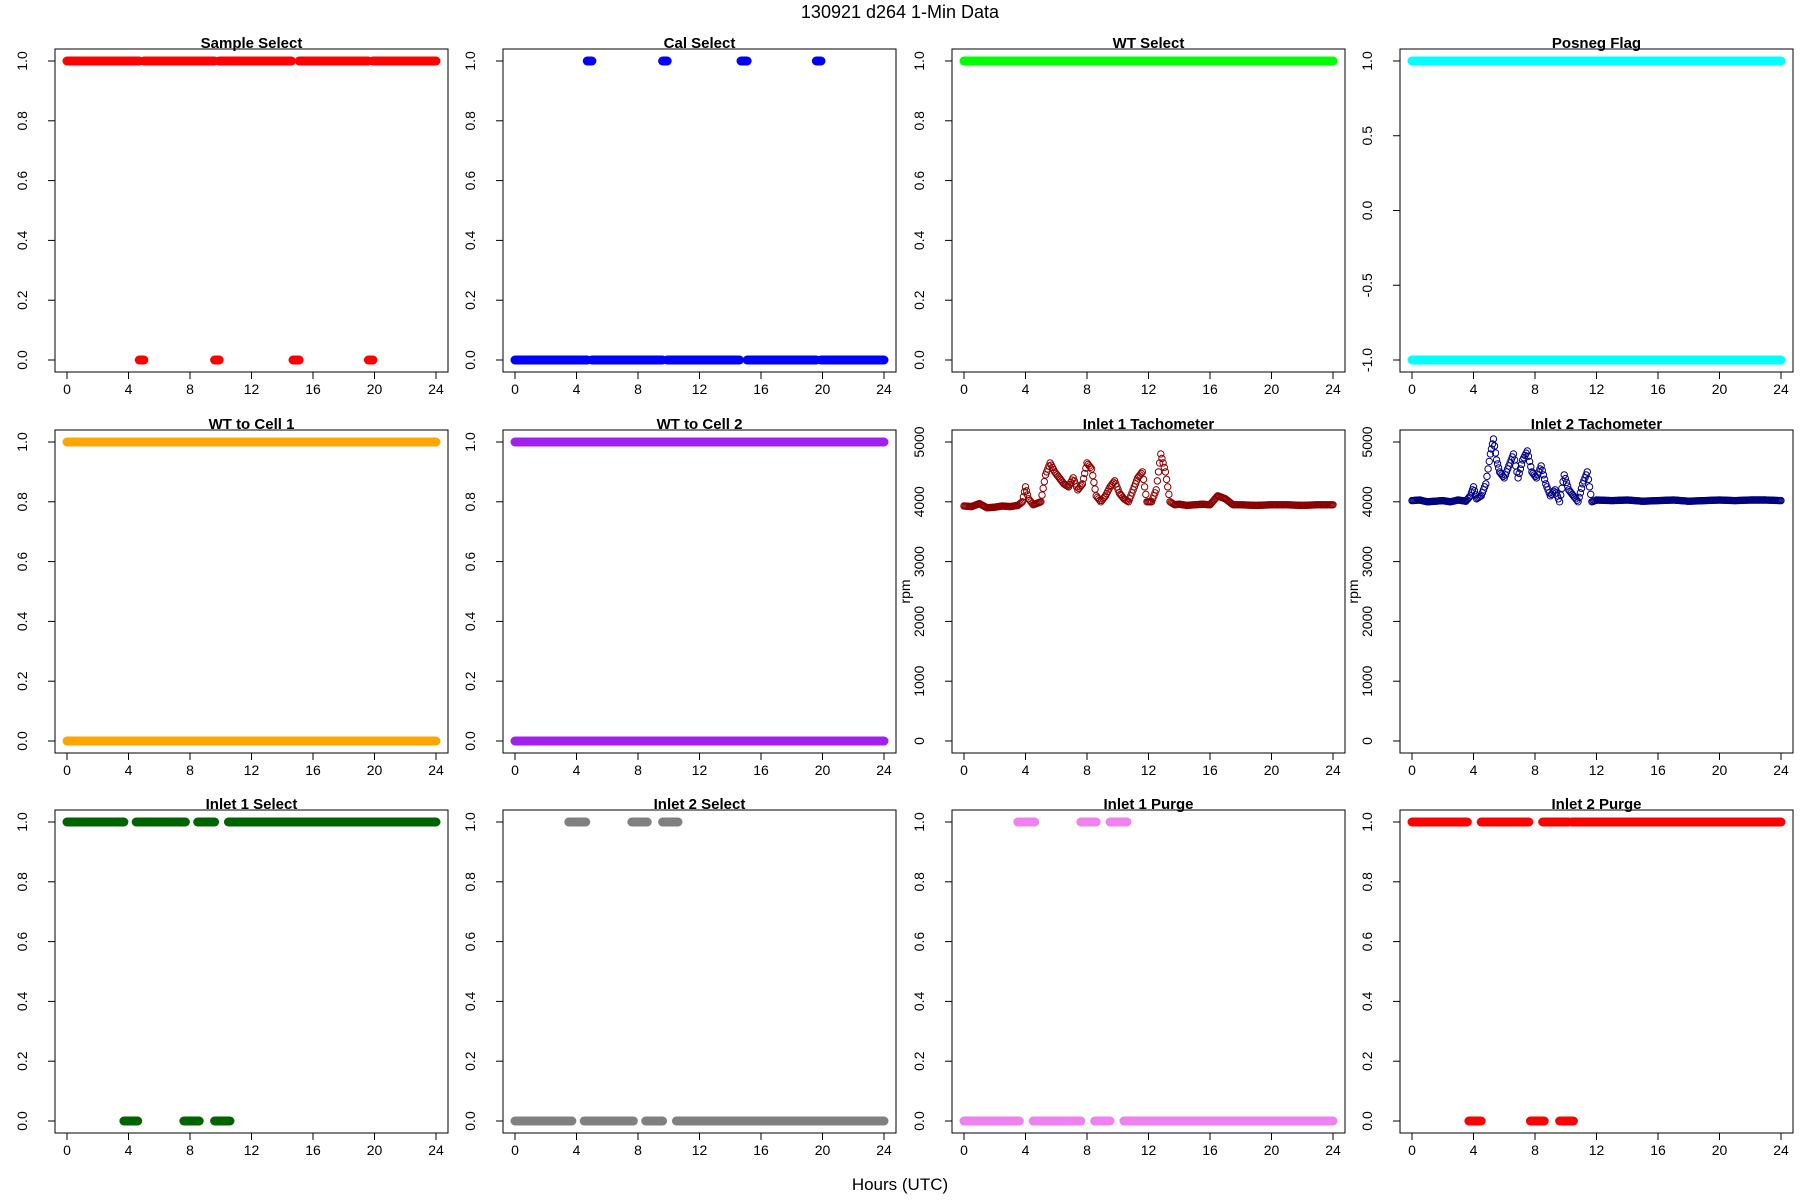  What do you see at coordinates (919, 882) in the screenshot?
I see `y-tick-label: 0.8` at bounding box center [919, 882].